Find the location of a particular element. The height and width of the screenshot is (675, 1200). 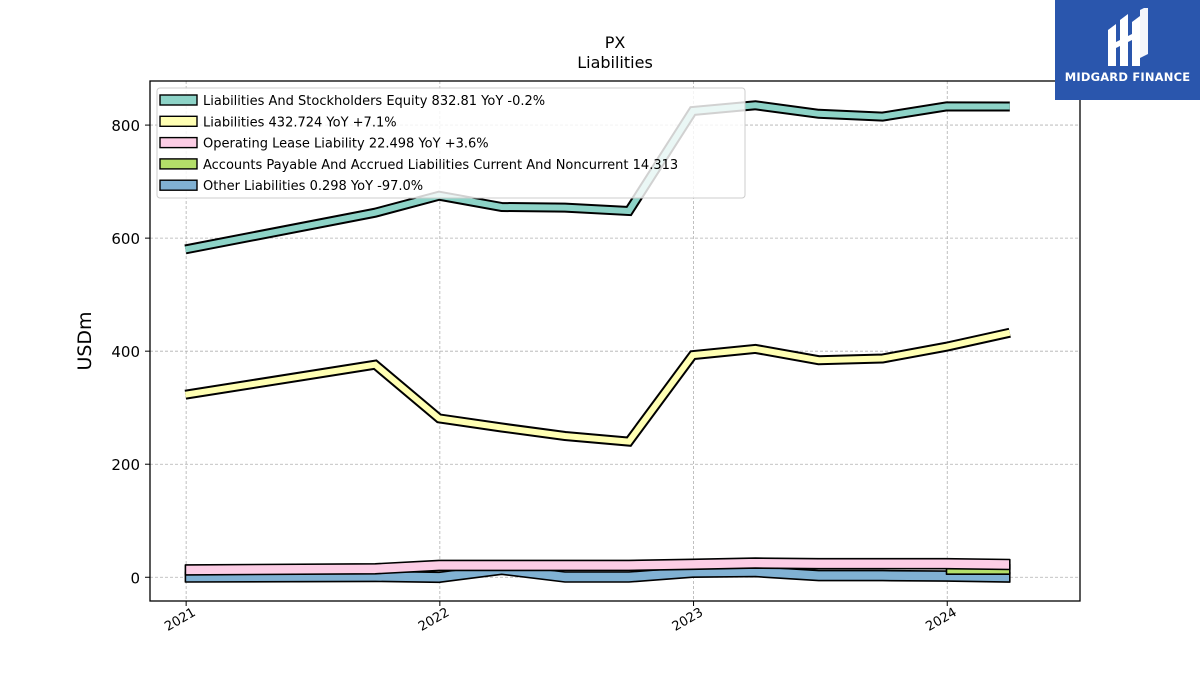

x-tick-label: 2022 is located at coordinates (434, 620).